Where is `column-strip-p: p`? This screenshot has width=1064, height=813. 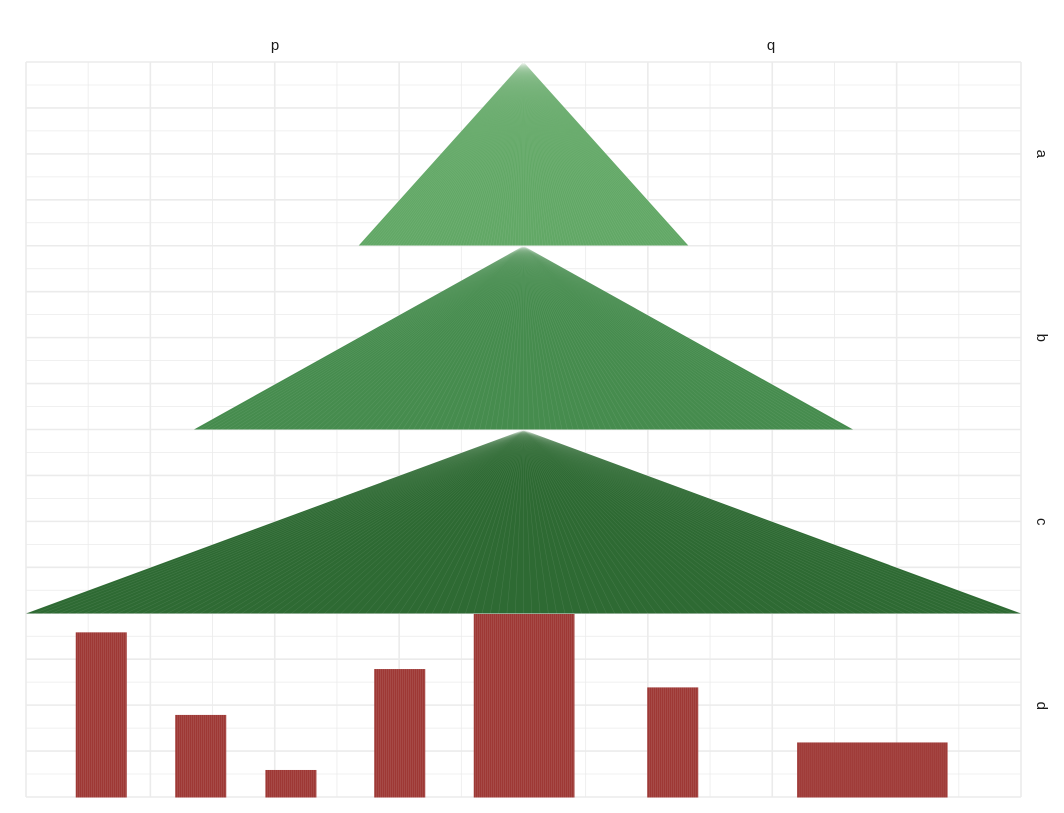 column-strip-p: p is located at coordinates (275, 45).